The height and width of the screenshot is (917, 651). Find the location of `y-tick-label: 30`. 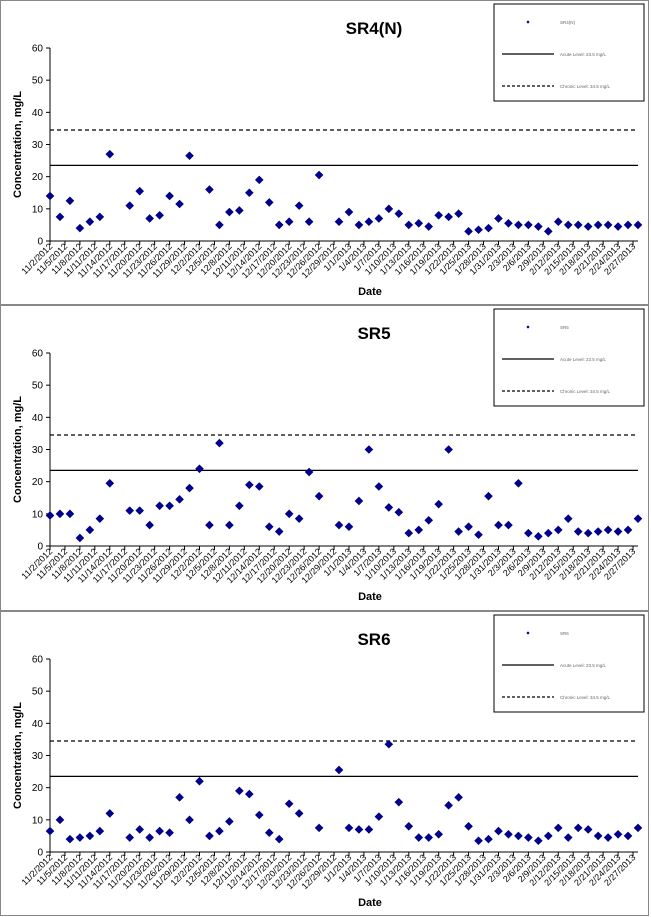

y-tick-label: 30 is located at coordinates (38, 145).